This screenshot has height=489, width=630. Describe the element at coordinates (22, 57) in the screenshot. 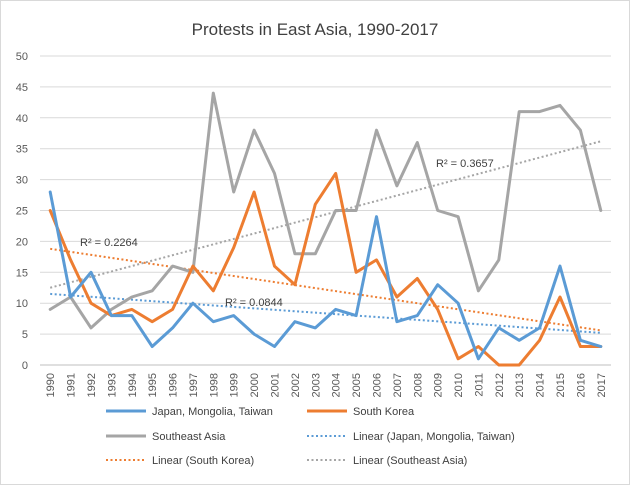

I see `y-tick-label: 50` at that location.